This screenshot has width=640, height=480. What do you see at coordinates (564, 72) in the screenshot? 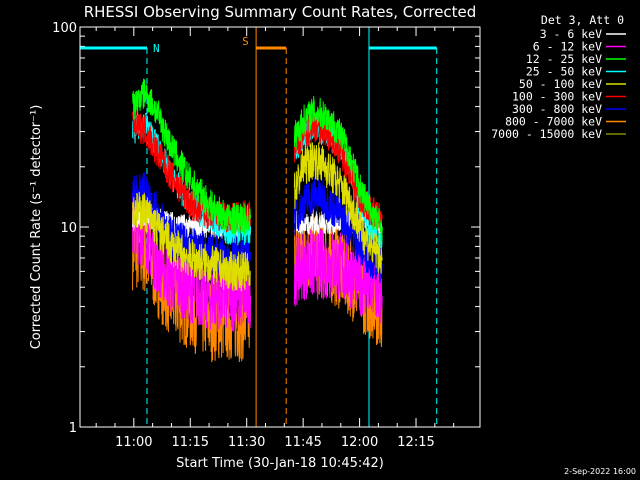
I see `legend-label: 25 - 50 keV` at bounding box center [564, 72].